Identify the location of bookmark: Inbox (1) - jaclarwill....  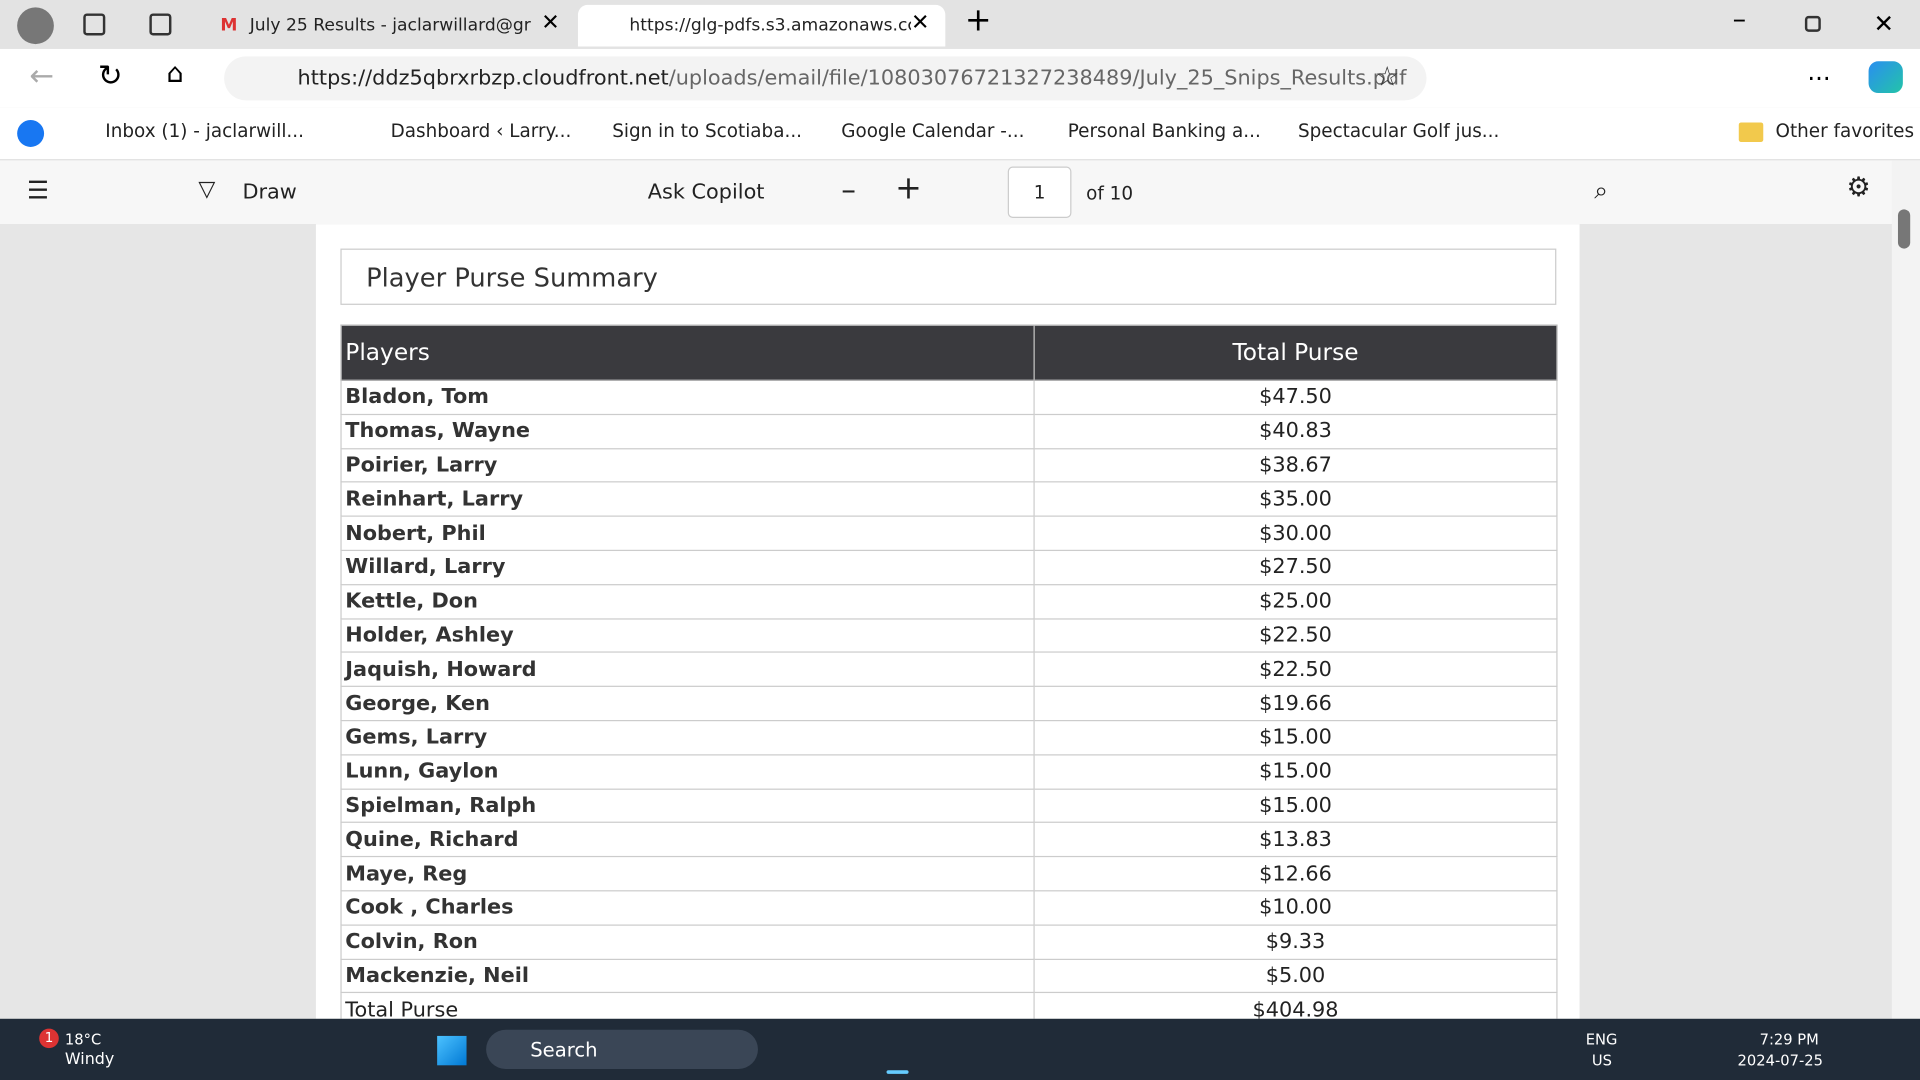
(204, 131).